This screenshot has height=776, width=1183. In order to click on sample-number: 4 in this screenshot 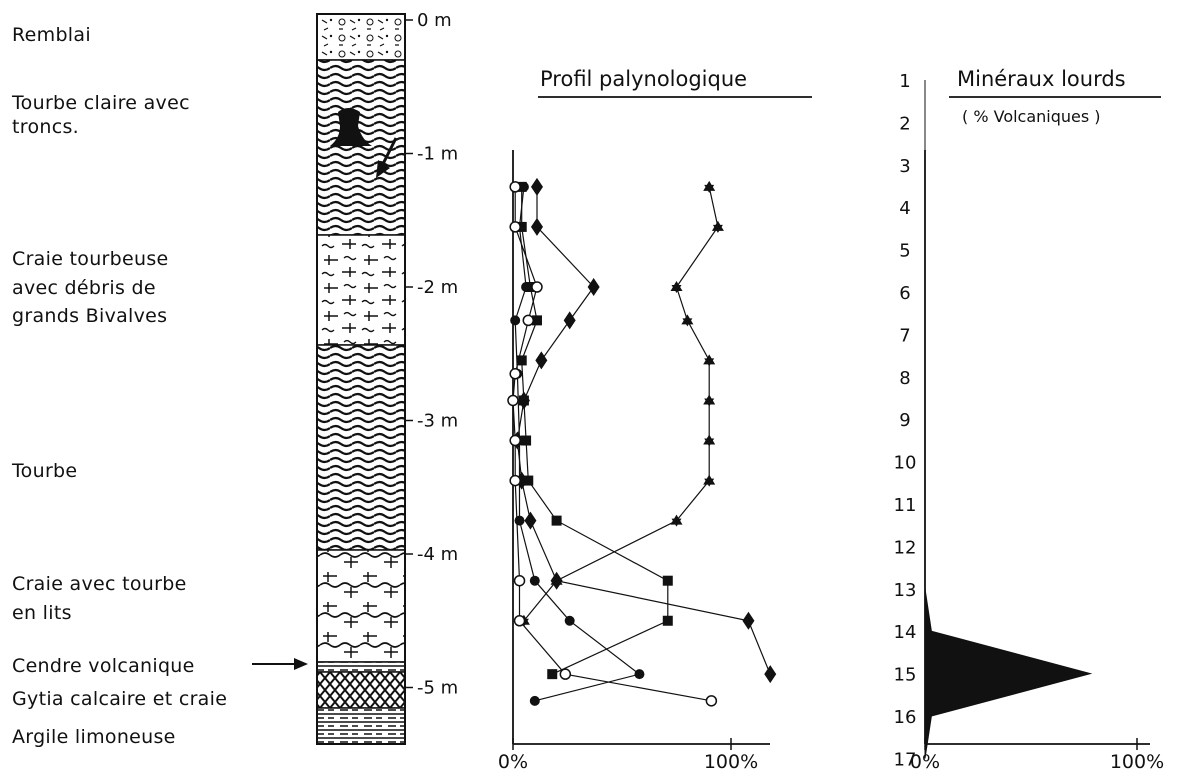, I will do `click(904, 208)`.